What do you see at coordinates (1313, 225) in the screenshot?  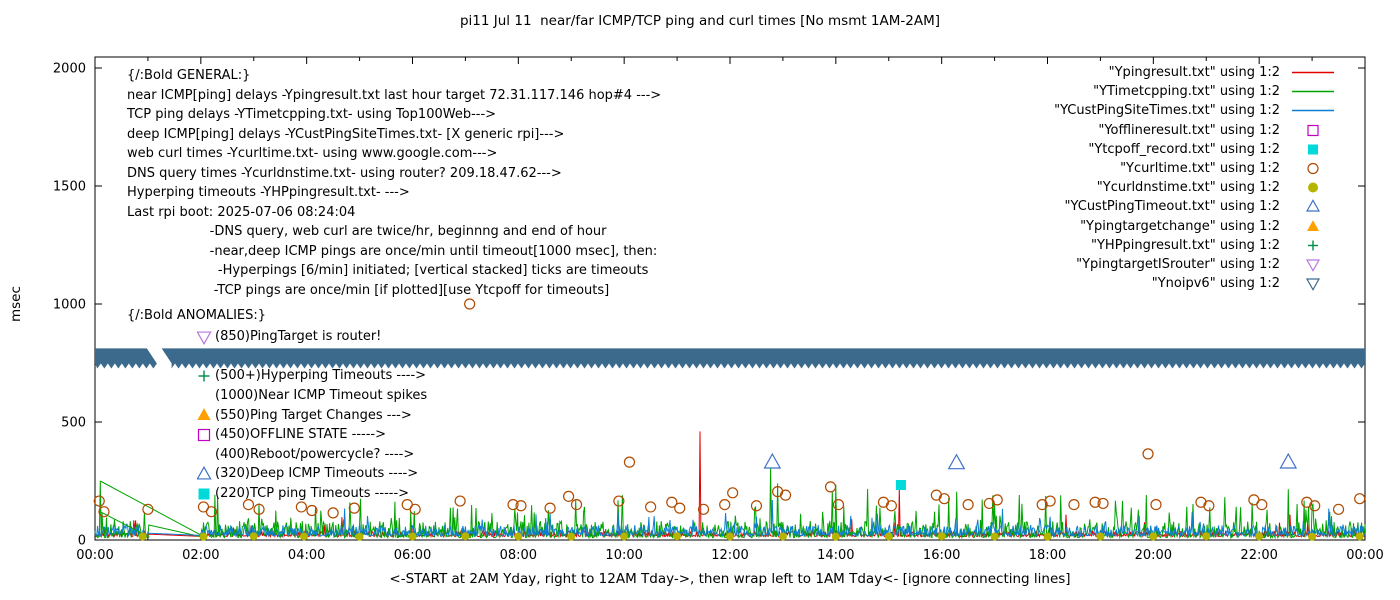 I see `triangle-filled-icon` at bounding box center [1313, 225].